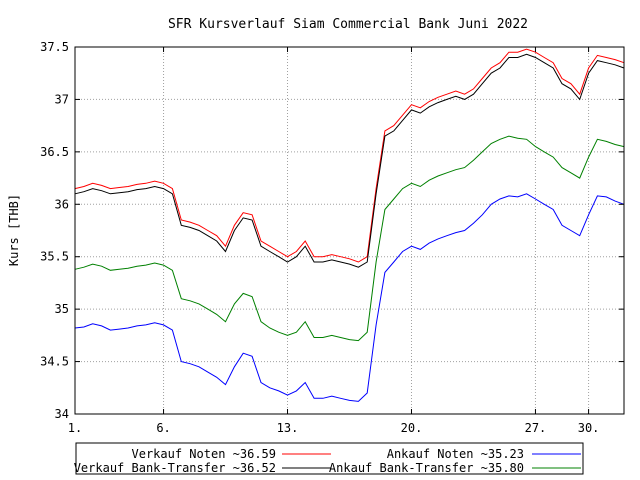 The height and width of the screenshot is (480, 640). I want to click on y-tick-label: 35, so click(62, 309).